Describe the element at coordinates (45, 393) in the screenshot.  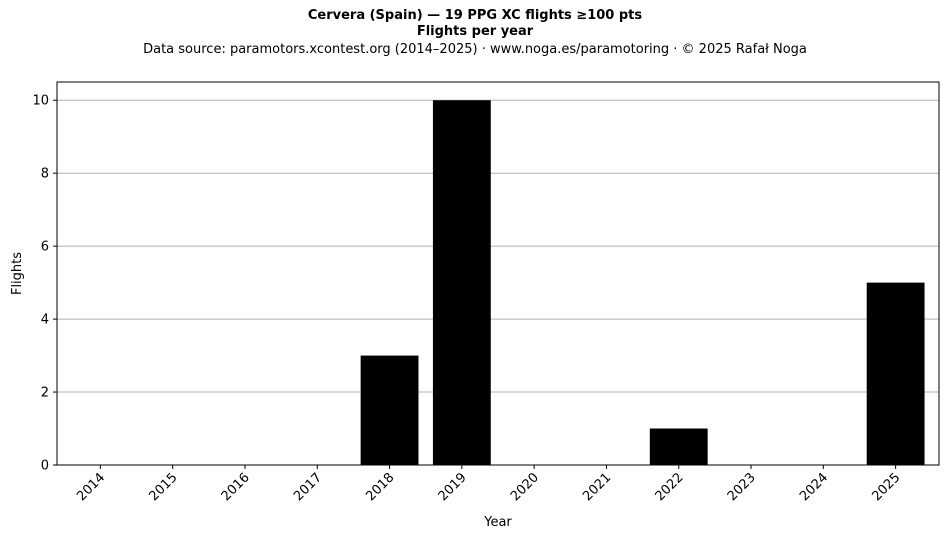
I see `y-tick-label: 2` at that location.